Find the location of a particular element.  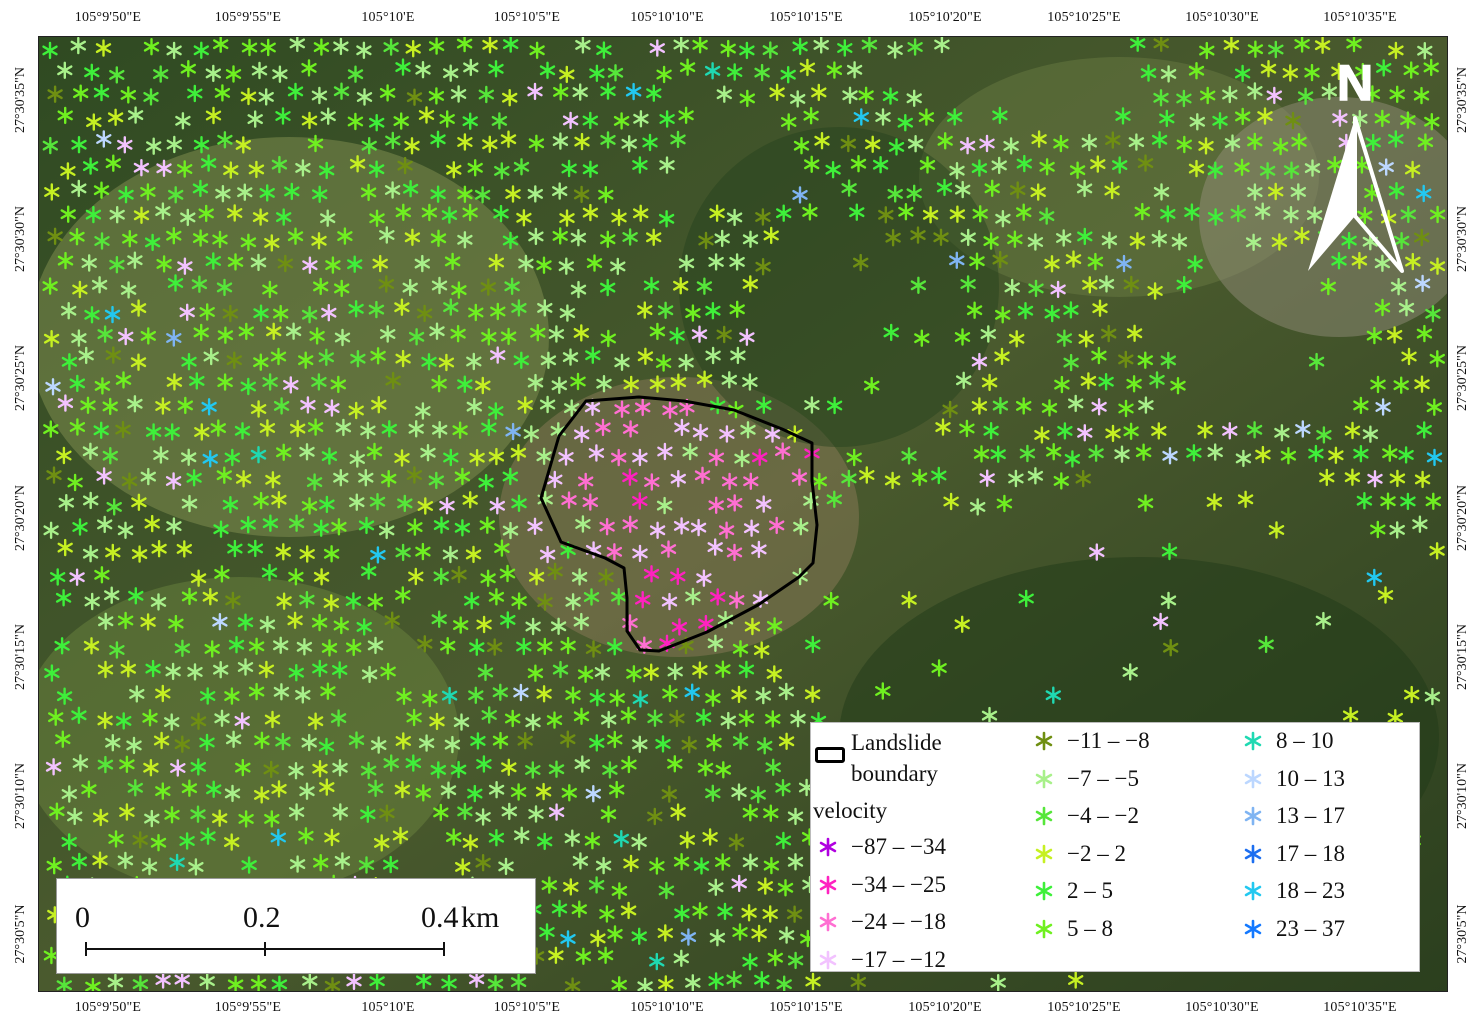

landslide-boundary-polygon is located at coordinates (679, 524).